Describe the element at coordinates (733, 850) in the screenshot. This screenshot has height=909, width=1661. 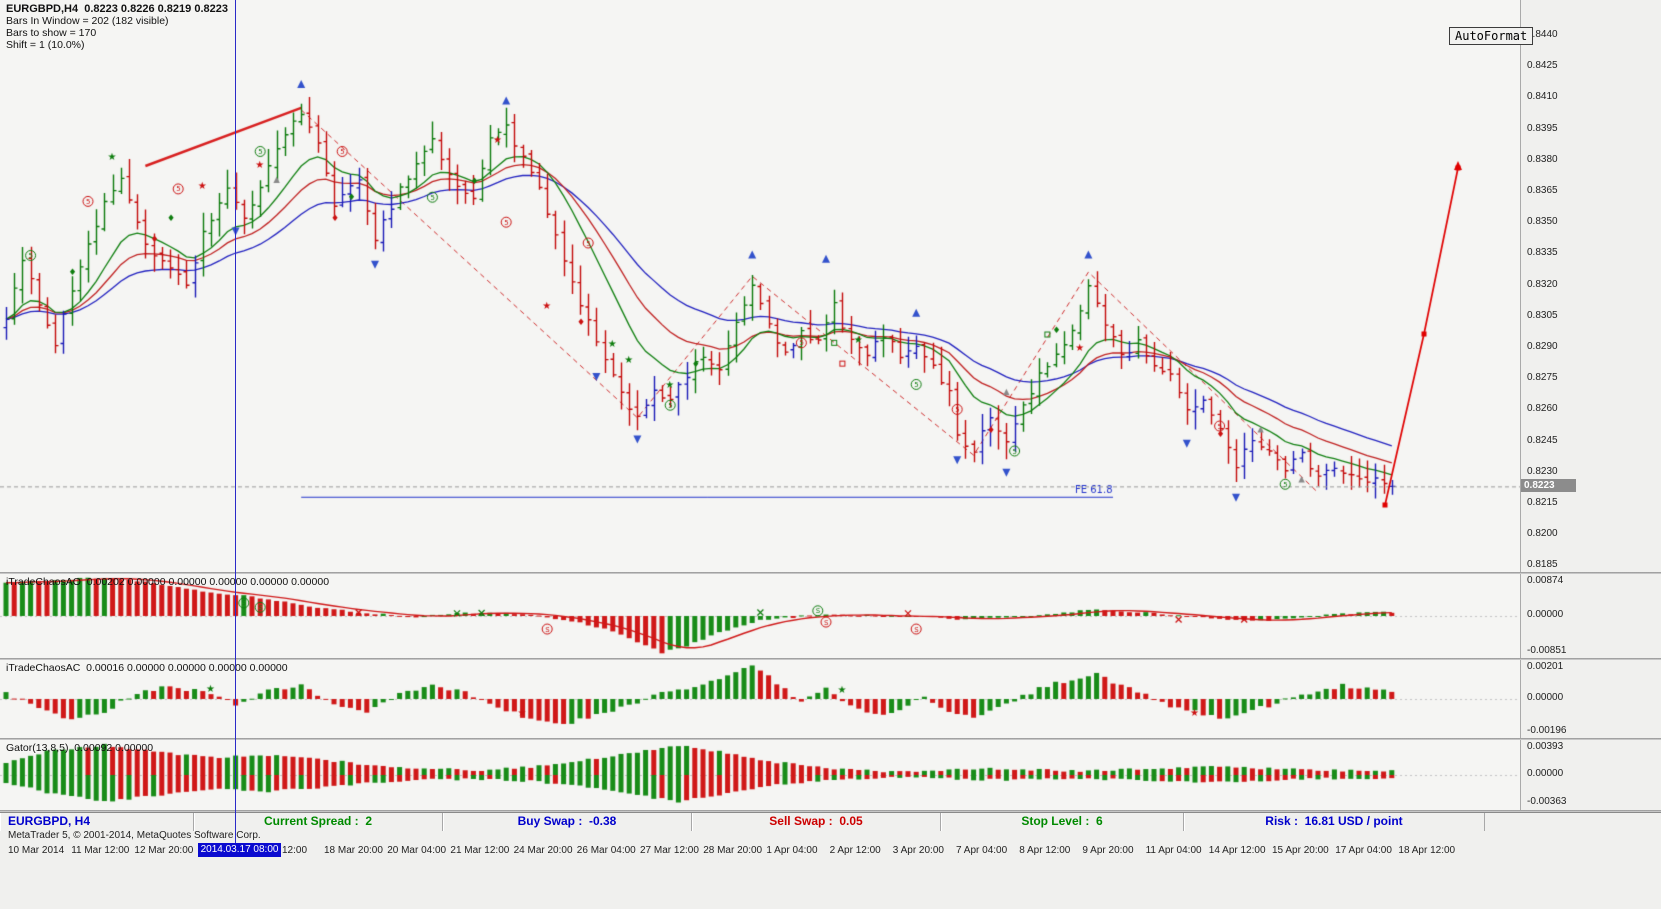
I see `time-axis-label: 28 Mar 20:00` at that location.